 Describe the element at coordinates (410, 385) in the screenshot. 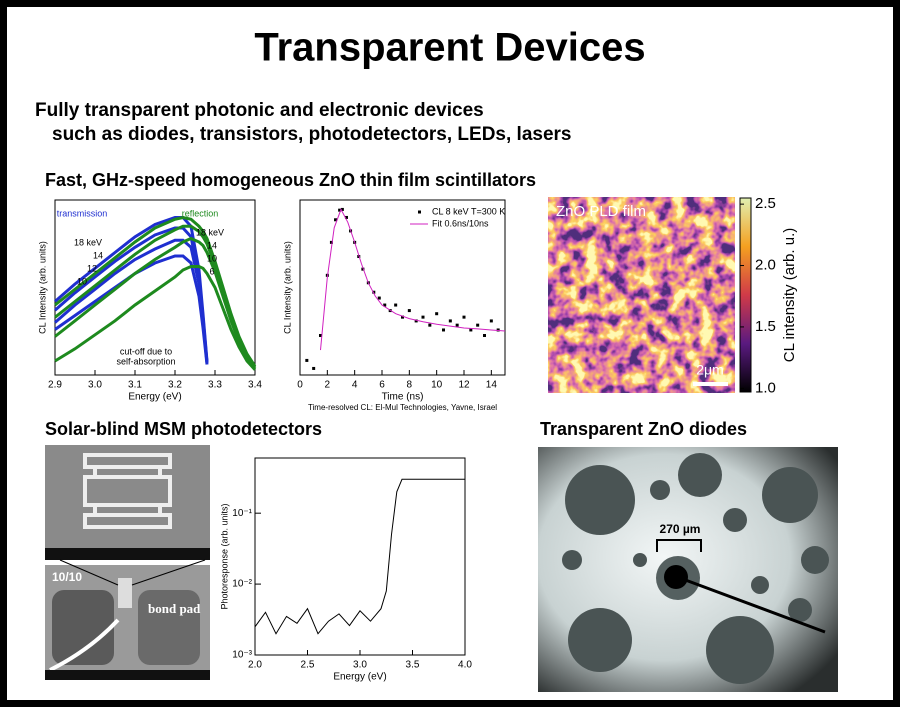

I see `x-tick-label: 8` at that location.